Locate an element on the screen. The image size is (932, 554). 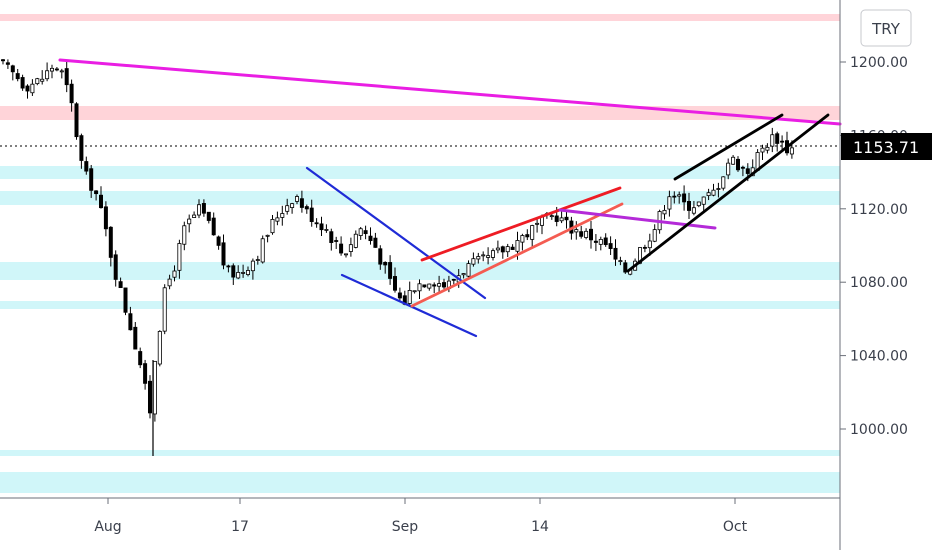
currency-button: TRY is located at coordinates (886, 28).